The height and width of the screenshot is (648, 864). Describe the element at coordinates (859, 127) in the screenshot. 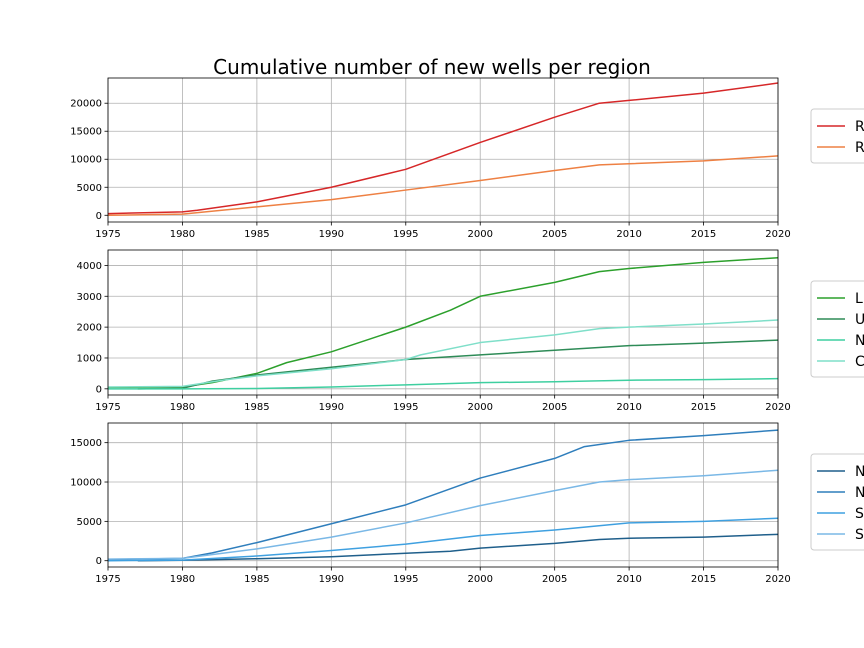

I see `legend-label-1: R` at that location.